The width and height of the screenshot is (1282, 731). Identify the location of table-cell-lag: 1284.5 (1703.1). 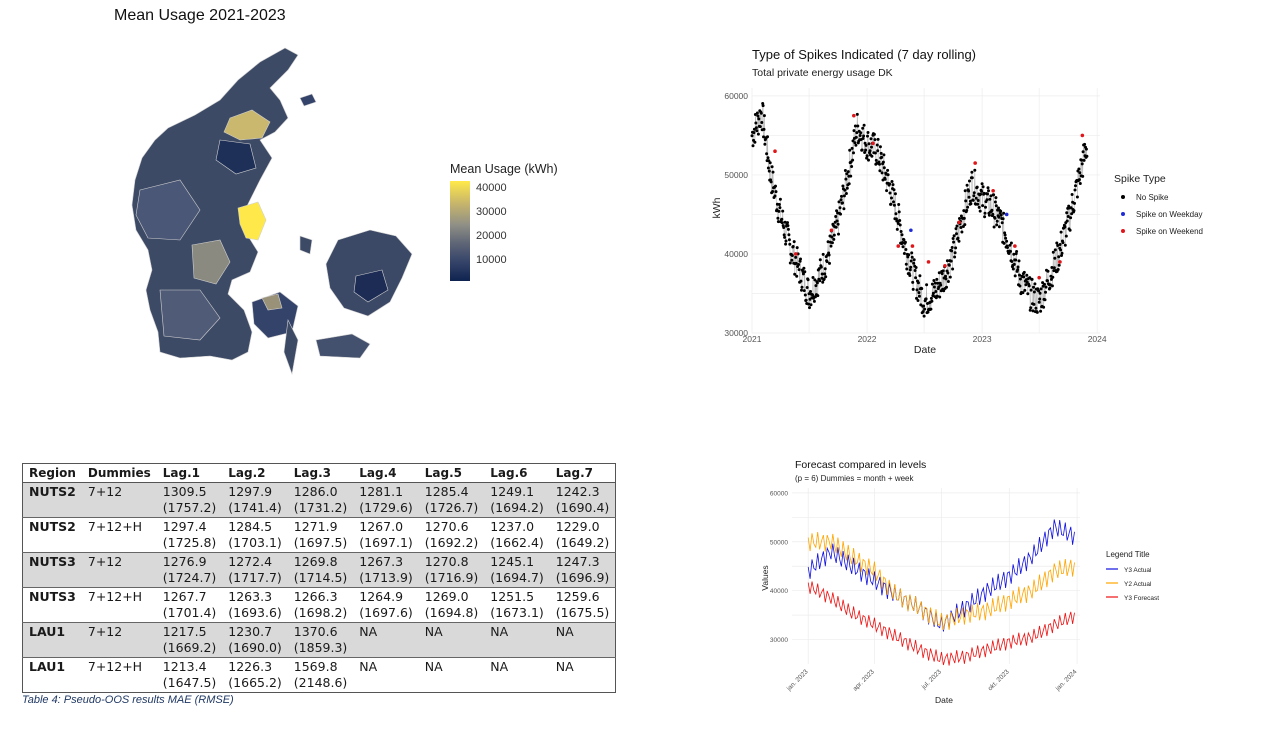
(255, 535).